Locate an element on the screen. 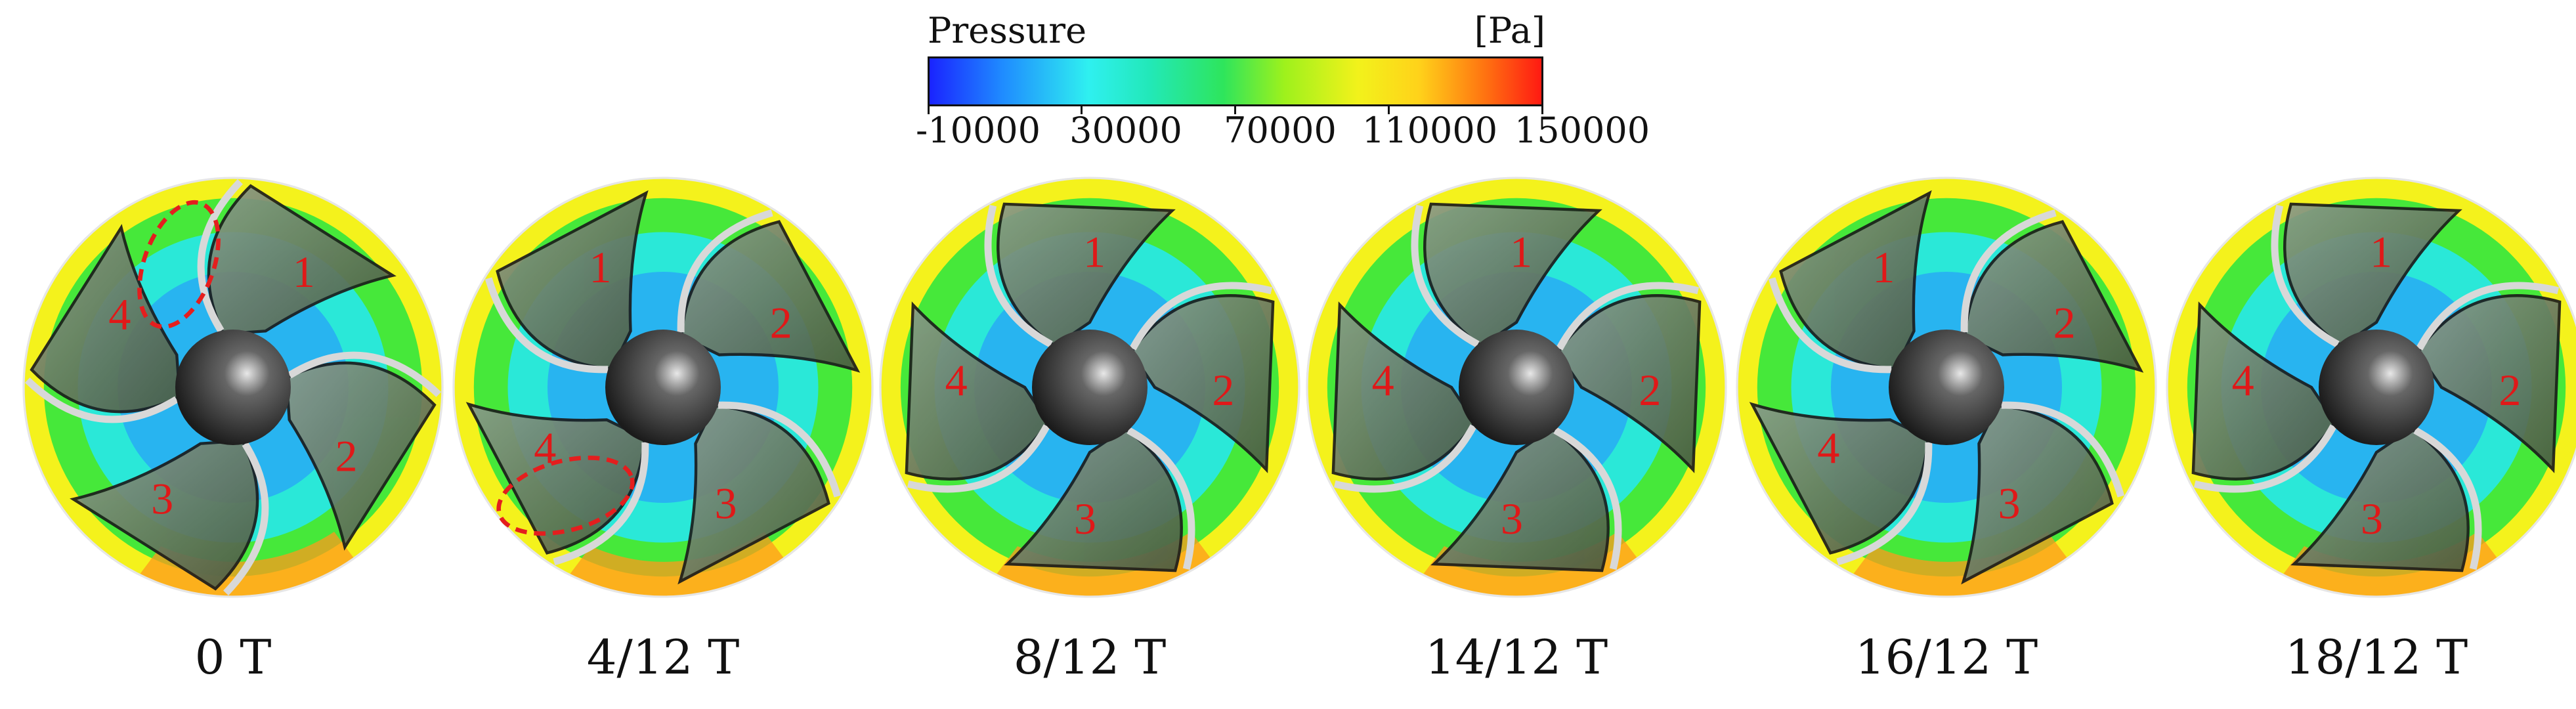 The width and height of the screenshot is (2576, 709). legend-tick-label: -10000 is located at coordinates (978, 130).